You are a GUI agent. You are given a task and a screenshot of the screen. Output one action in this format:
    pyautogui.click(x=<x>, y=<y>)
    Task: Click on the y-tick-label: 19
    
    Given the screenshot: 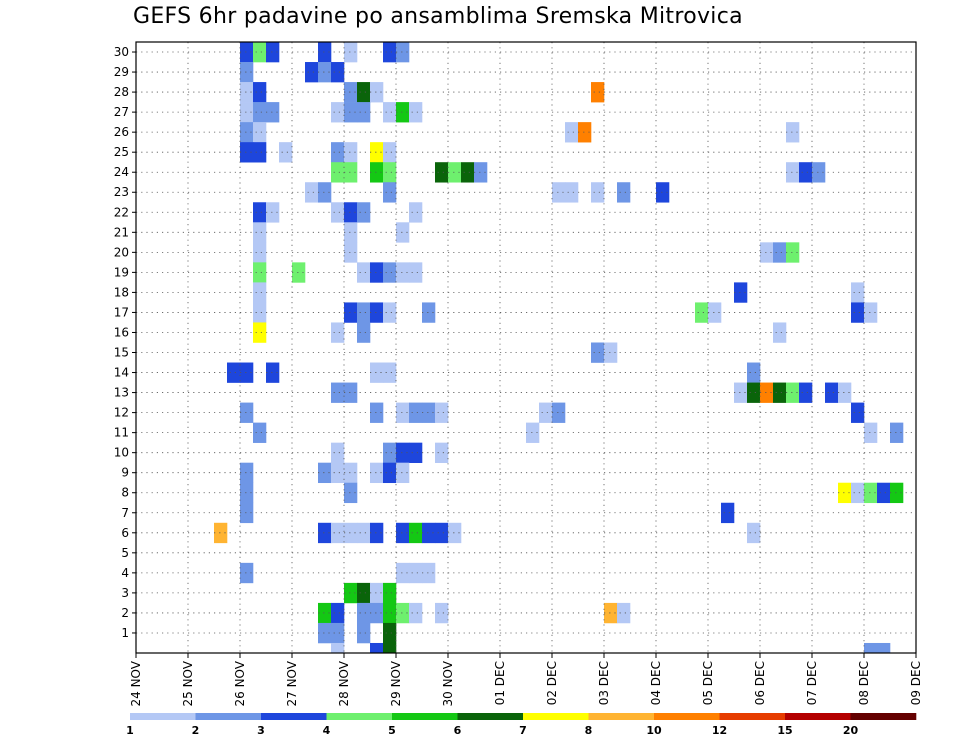 What is the action you would take?
    pyautogui.click(x=121, y=272)
    